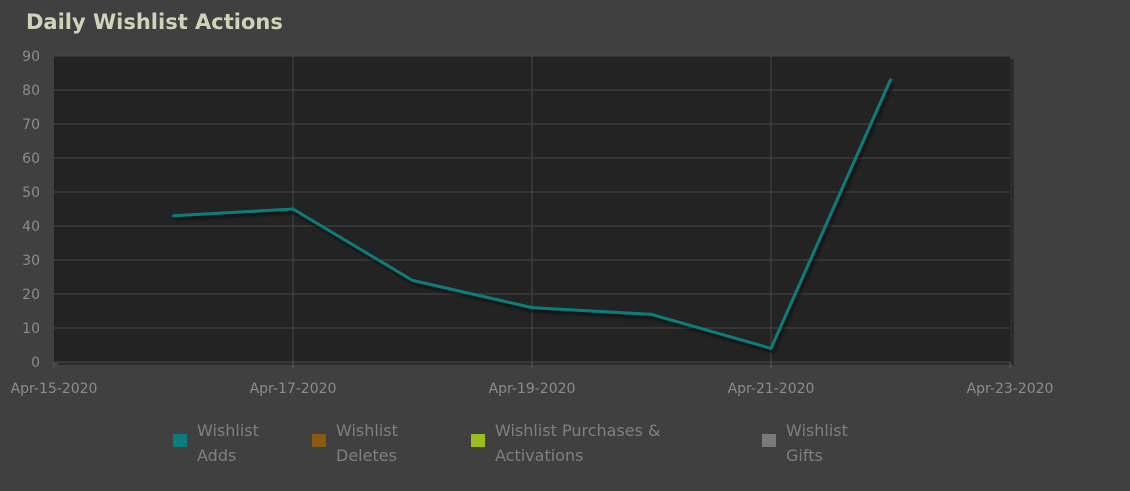  Describe the element at coordinates (31, 159) in the screenshot. I see `y-tick-label: 60` at that location.